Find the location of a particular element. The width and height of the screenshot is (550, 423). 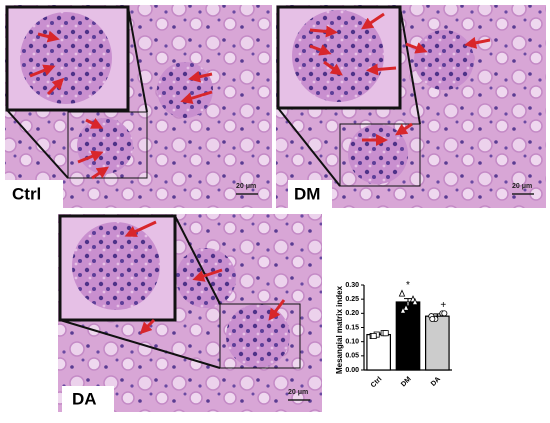

y-tick-label: 0.15 is located at coordinates (352, 327).